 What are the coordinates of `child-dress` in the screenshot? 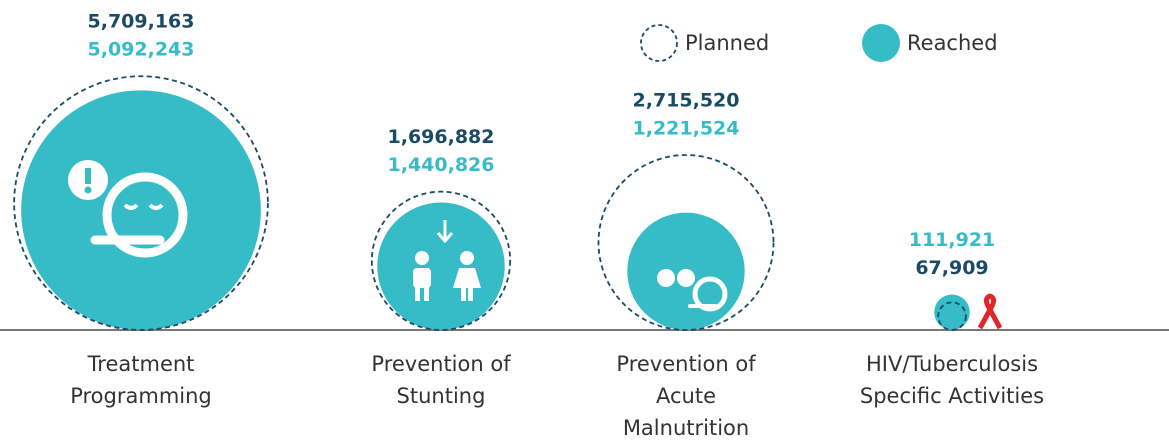 It's located at (467, 278).